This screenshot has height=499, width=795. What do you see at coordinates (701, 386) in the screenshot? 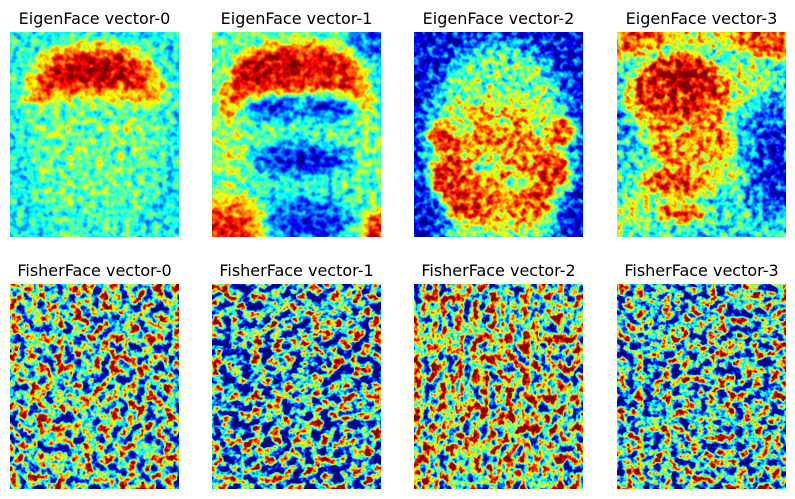
I see `fisherface-3-image` at bounding box center [701, 386].